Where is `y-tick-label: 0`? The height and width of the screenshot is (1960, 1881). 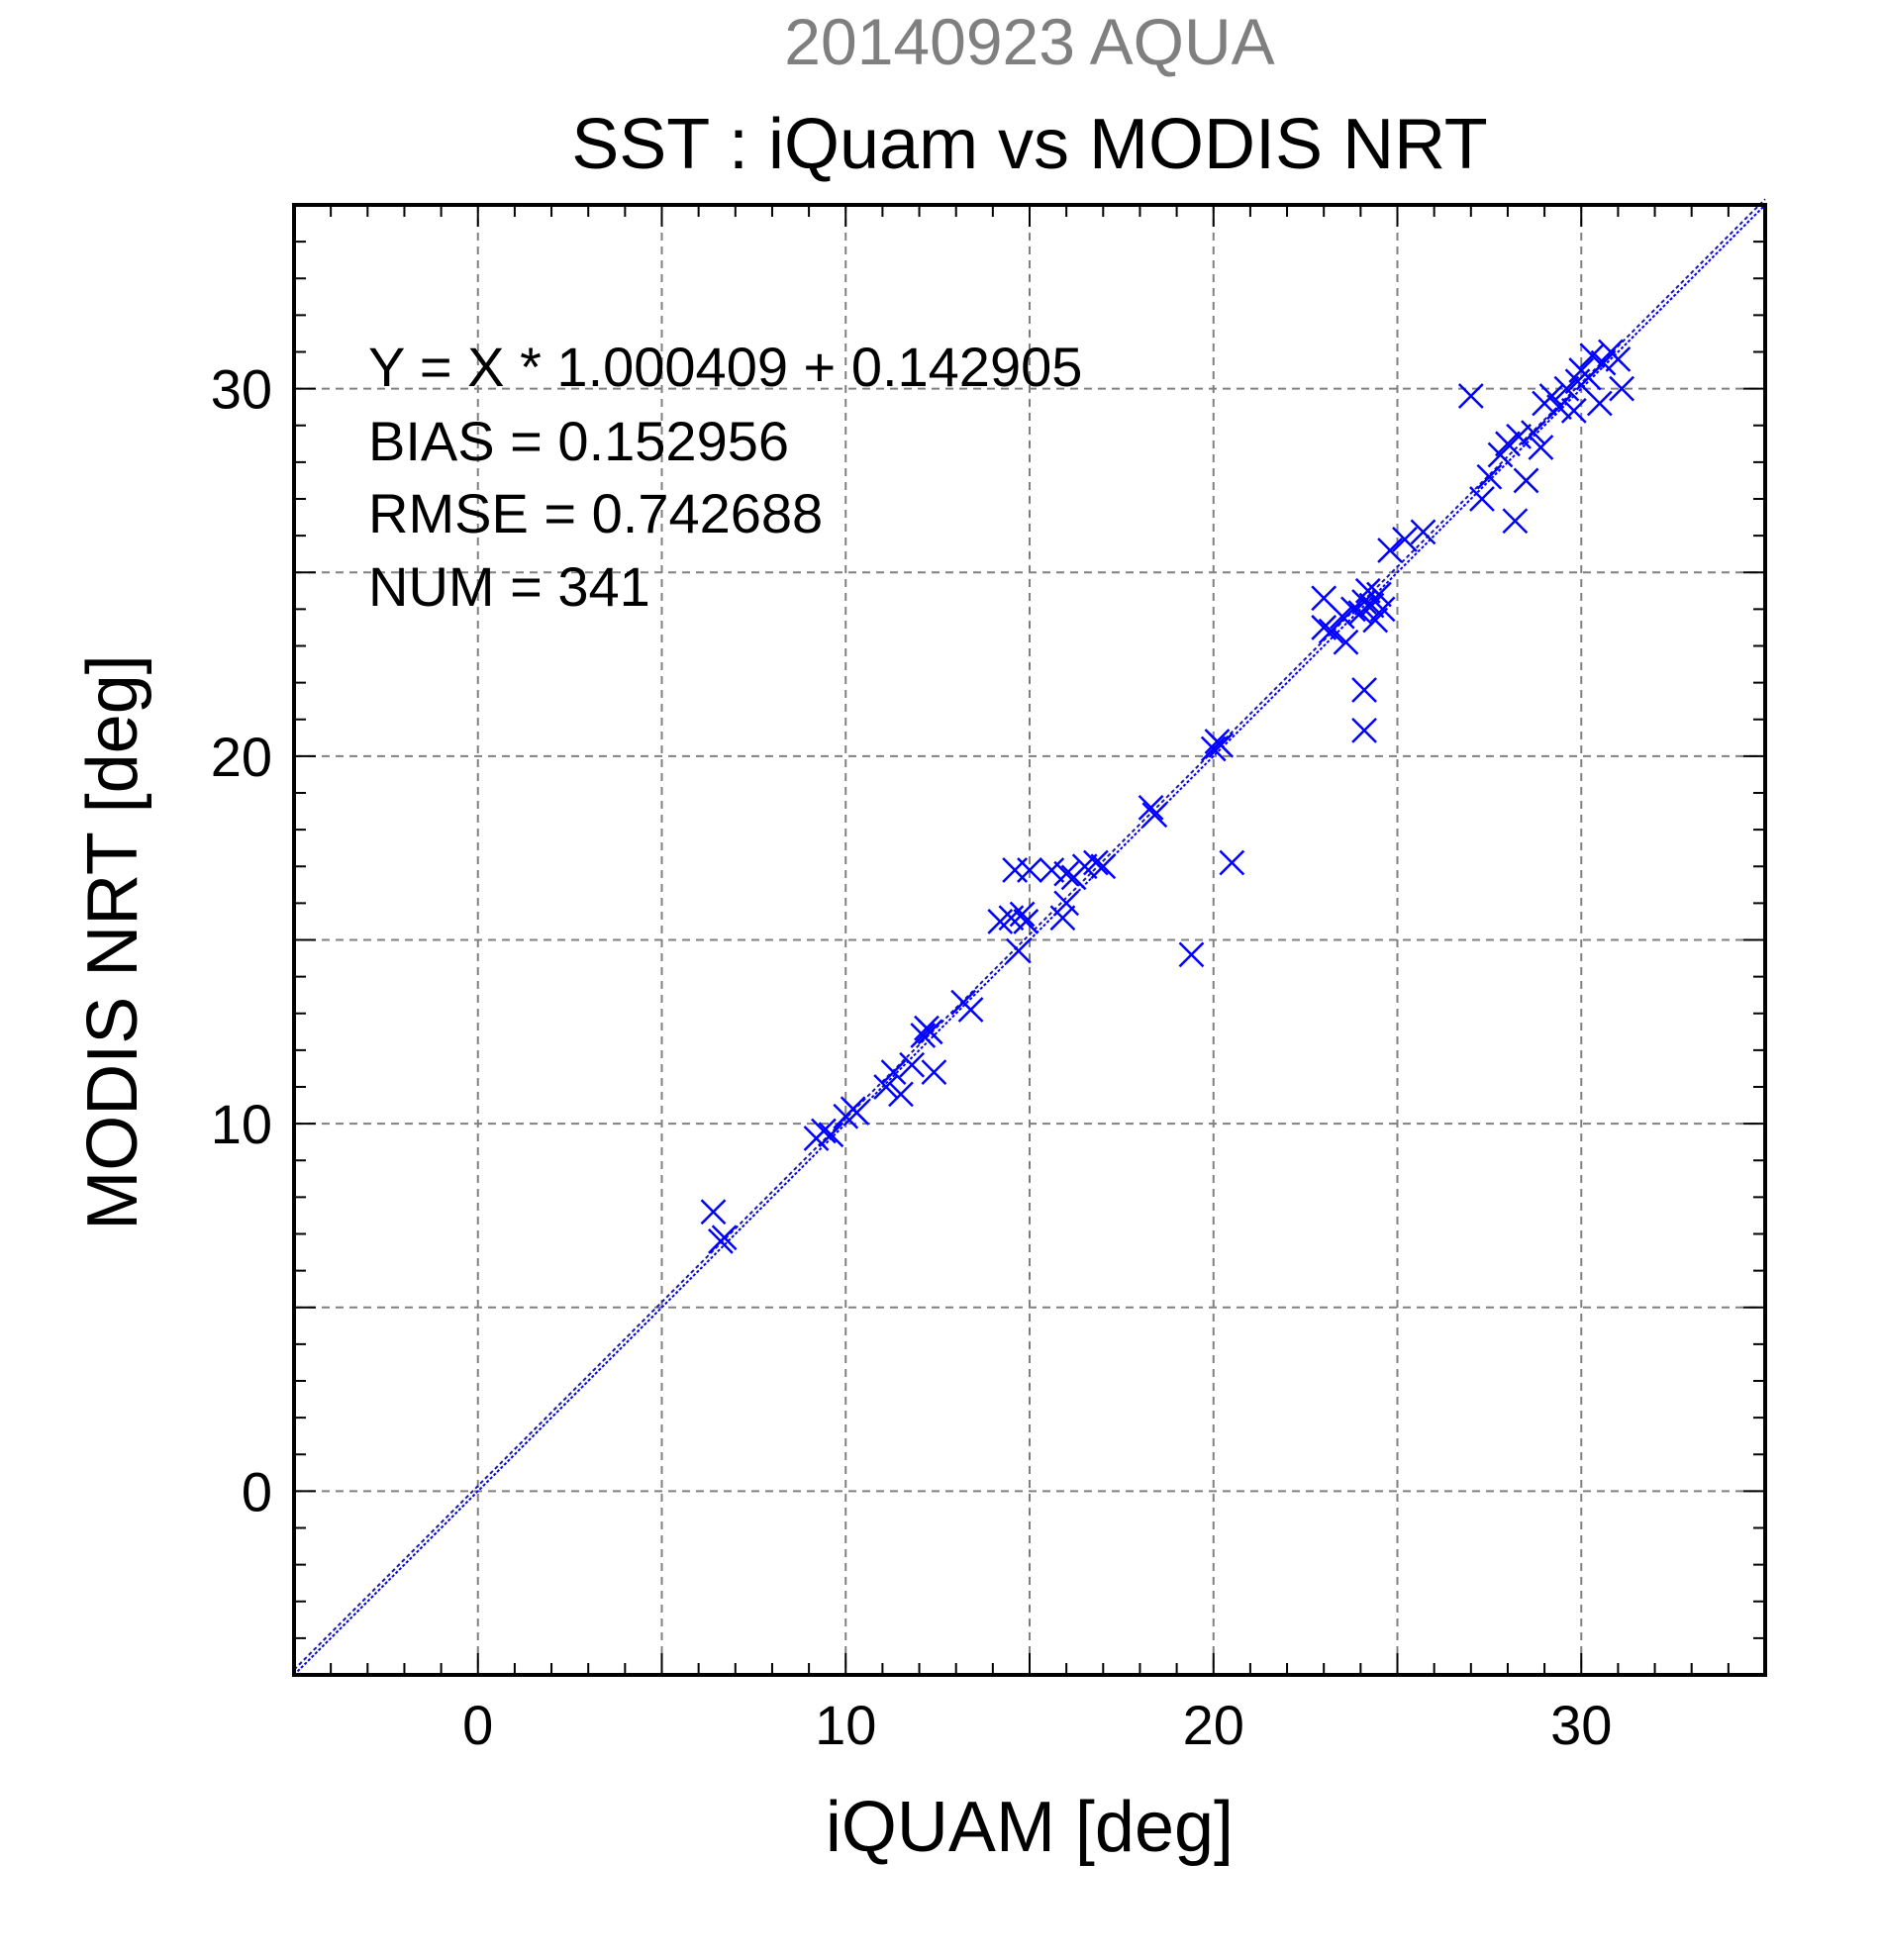
y-tick-label: 0 is located at coordinates (257, 1491).